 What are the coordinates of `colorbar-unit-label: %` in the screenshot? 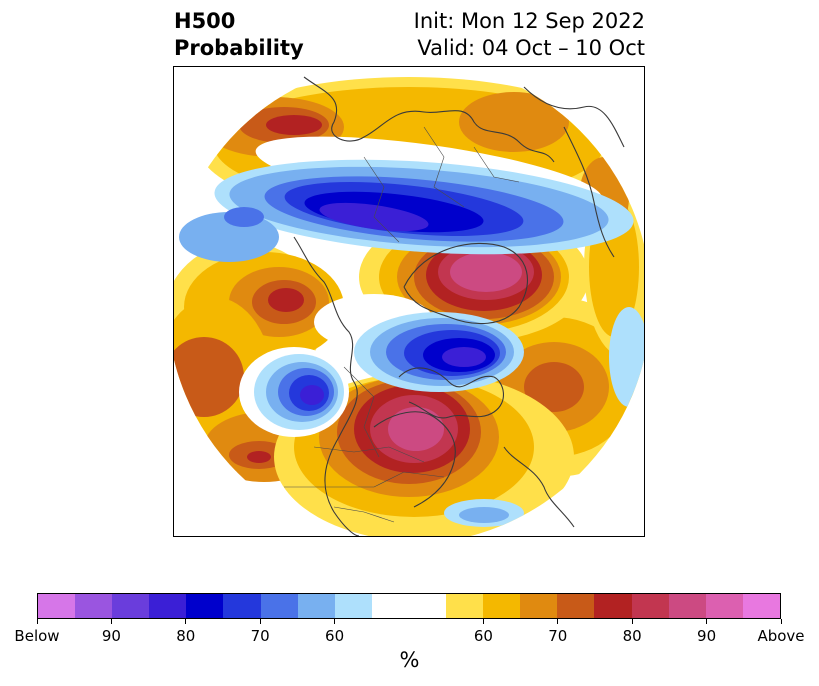 It's located at (409, 660).